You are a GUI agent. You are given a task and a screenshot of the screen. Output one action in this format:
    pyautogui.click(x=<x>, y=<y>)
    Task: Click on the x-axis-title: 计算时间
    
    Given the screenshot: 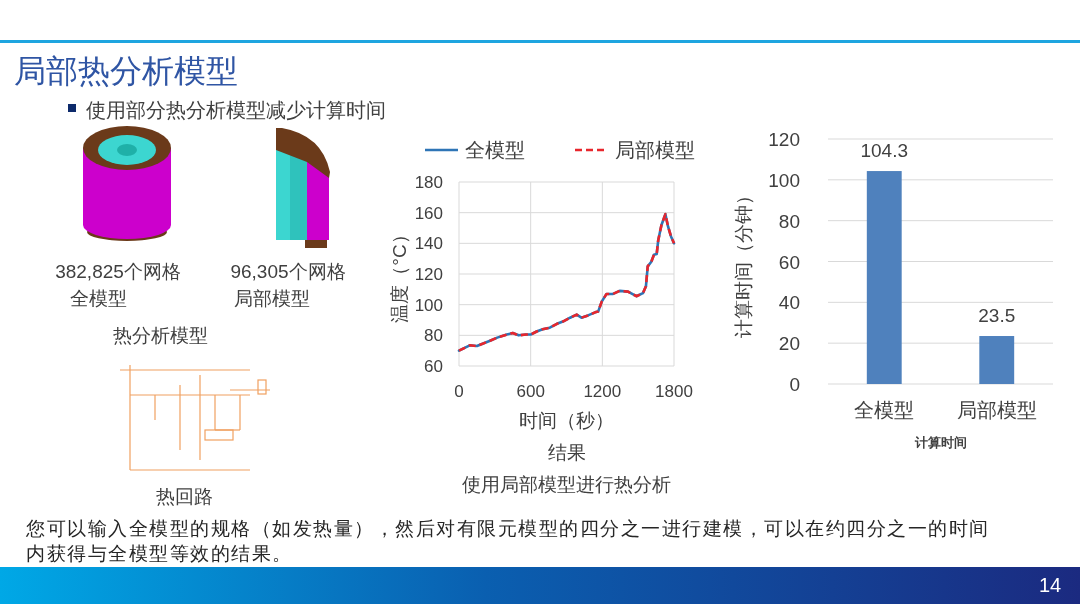 What is the action you would take?
    pyautogui.click(x=940, y=442)
    